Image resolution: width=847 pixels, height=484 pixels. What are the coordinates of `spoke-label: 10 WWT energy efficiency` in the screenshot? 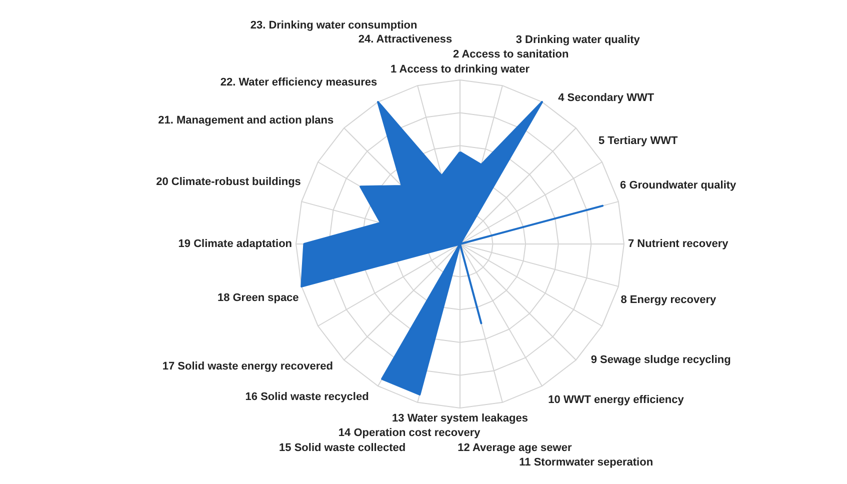 It's located at (616, 400).